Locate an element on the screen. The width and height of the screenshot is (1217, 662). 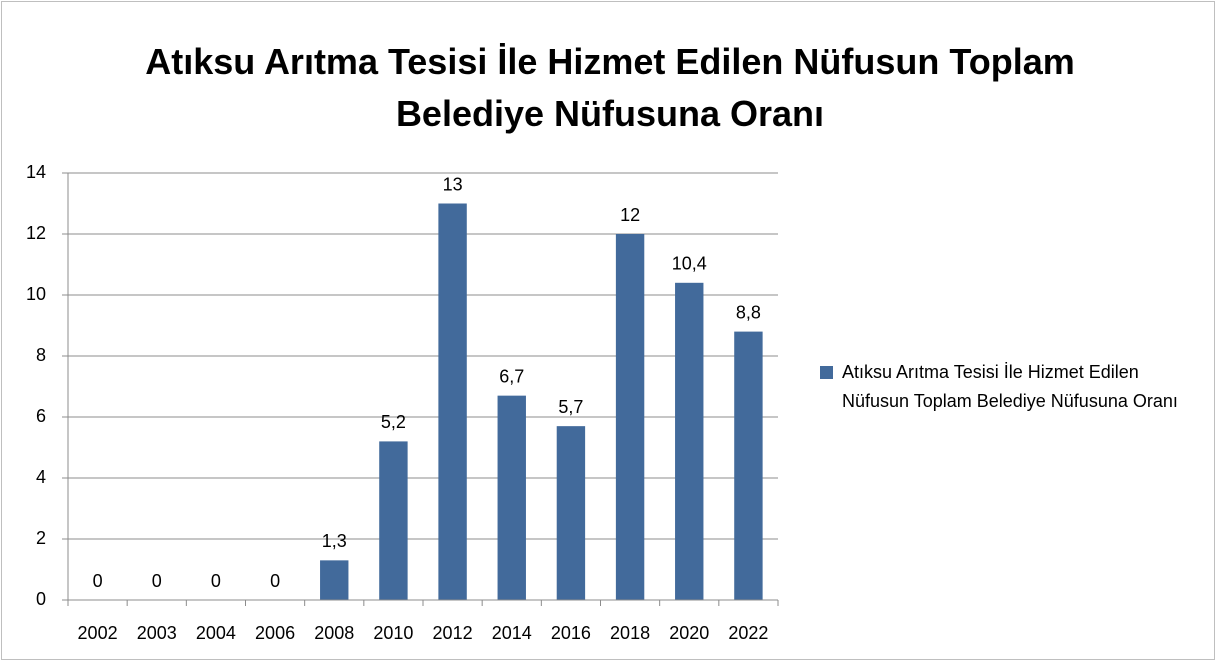
data-label: 8,8 is located at coordinates (748, 312).